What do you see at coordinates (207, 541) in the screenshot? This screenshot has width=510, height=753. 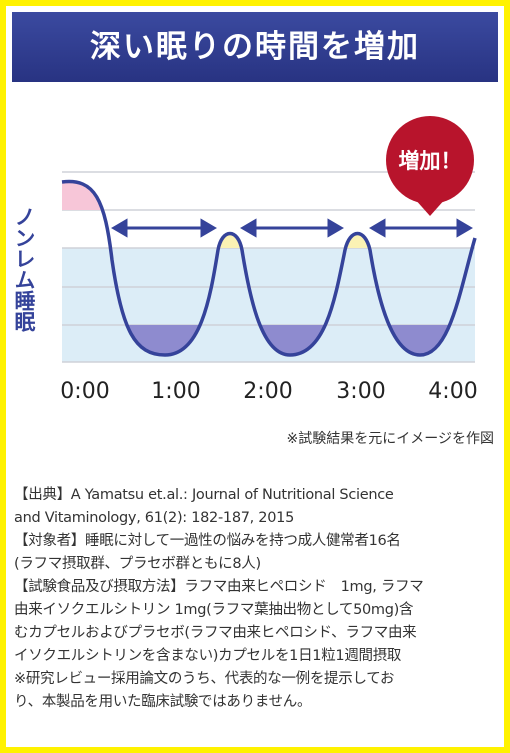 I see `source-line: 【対象者】睡眠に対して一過性の悩みを持つ成人健常者16名` at bounding box center [207, 541].